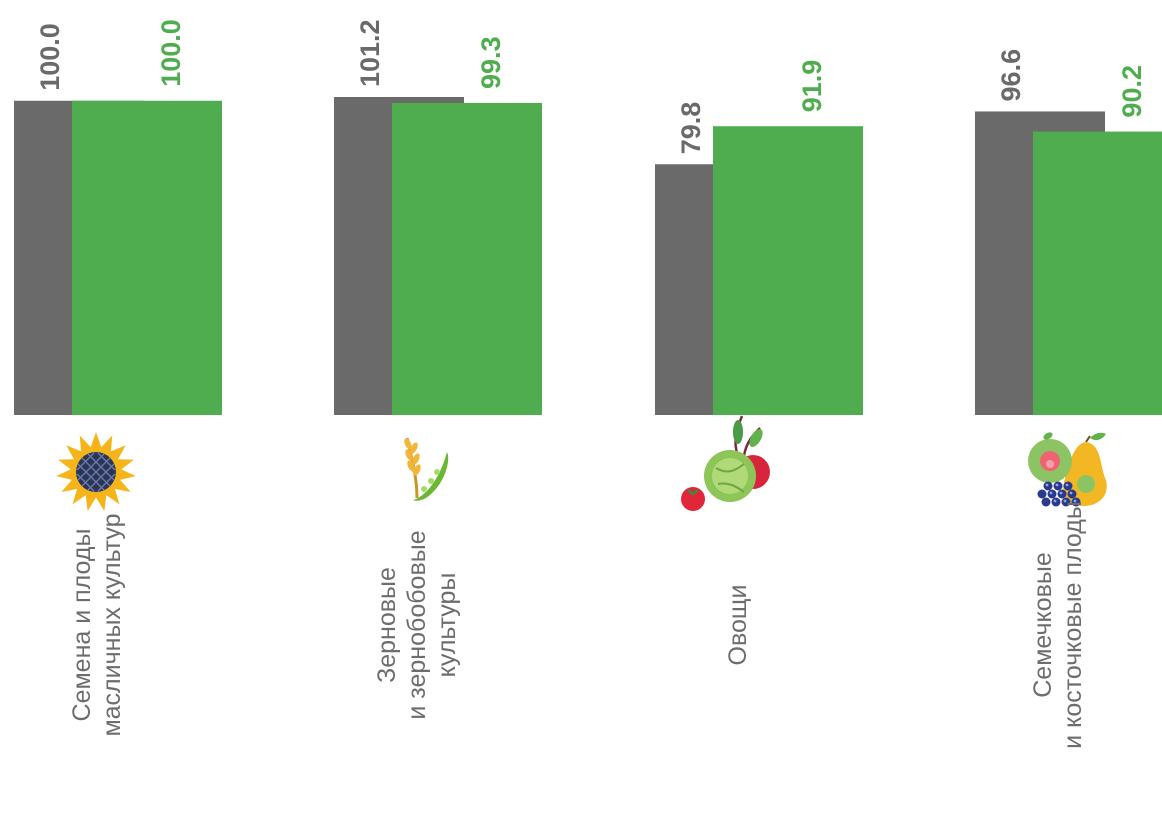 The height and width of the screenshot is (821, 1162). I want to click on data-label-series-1: 101.2, so click(370, 53).